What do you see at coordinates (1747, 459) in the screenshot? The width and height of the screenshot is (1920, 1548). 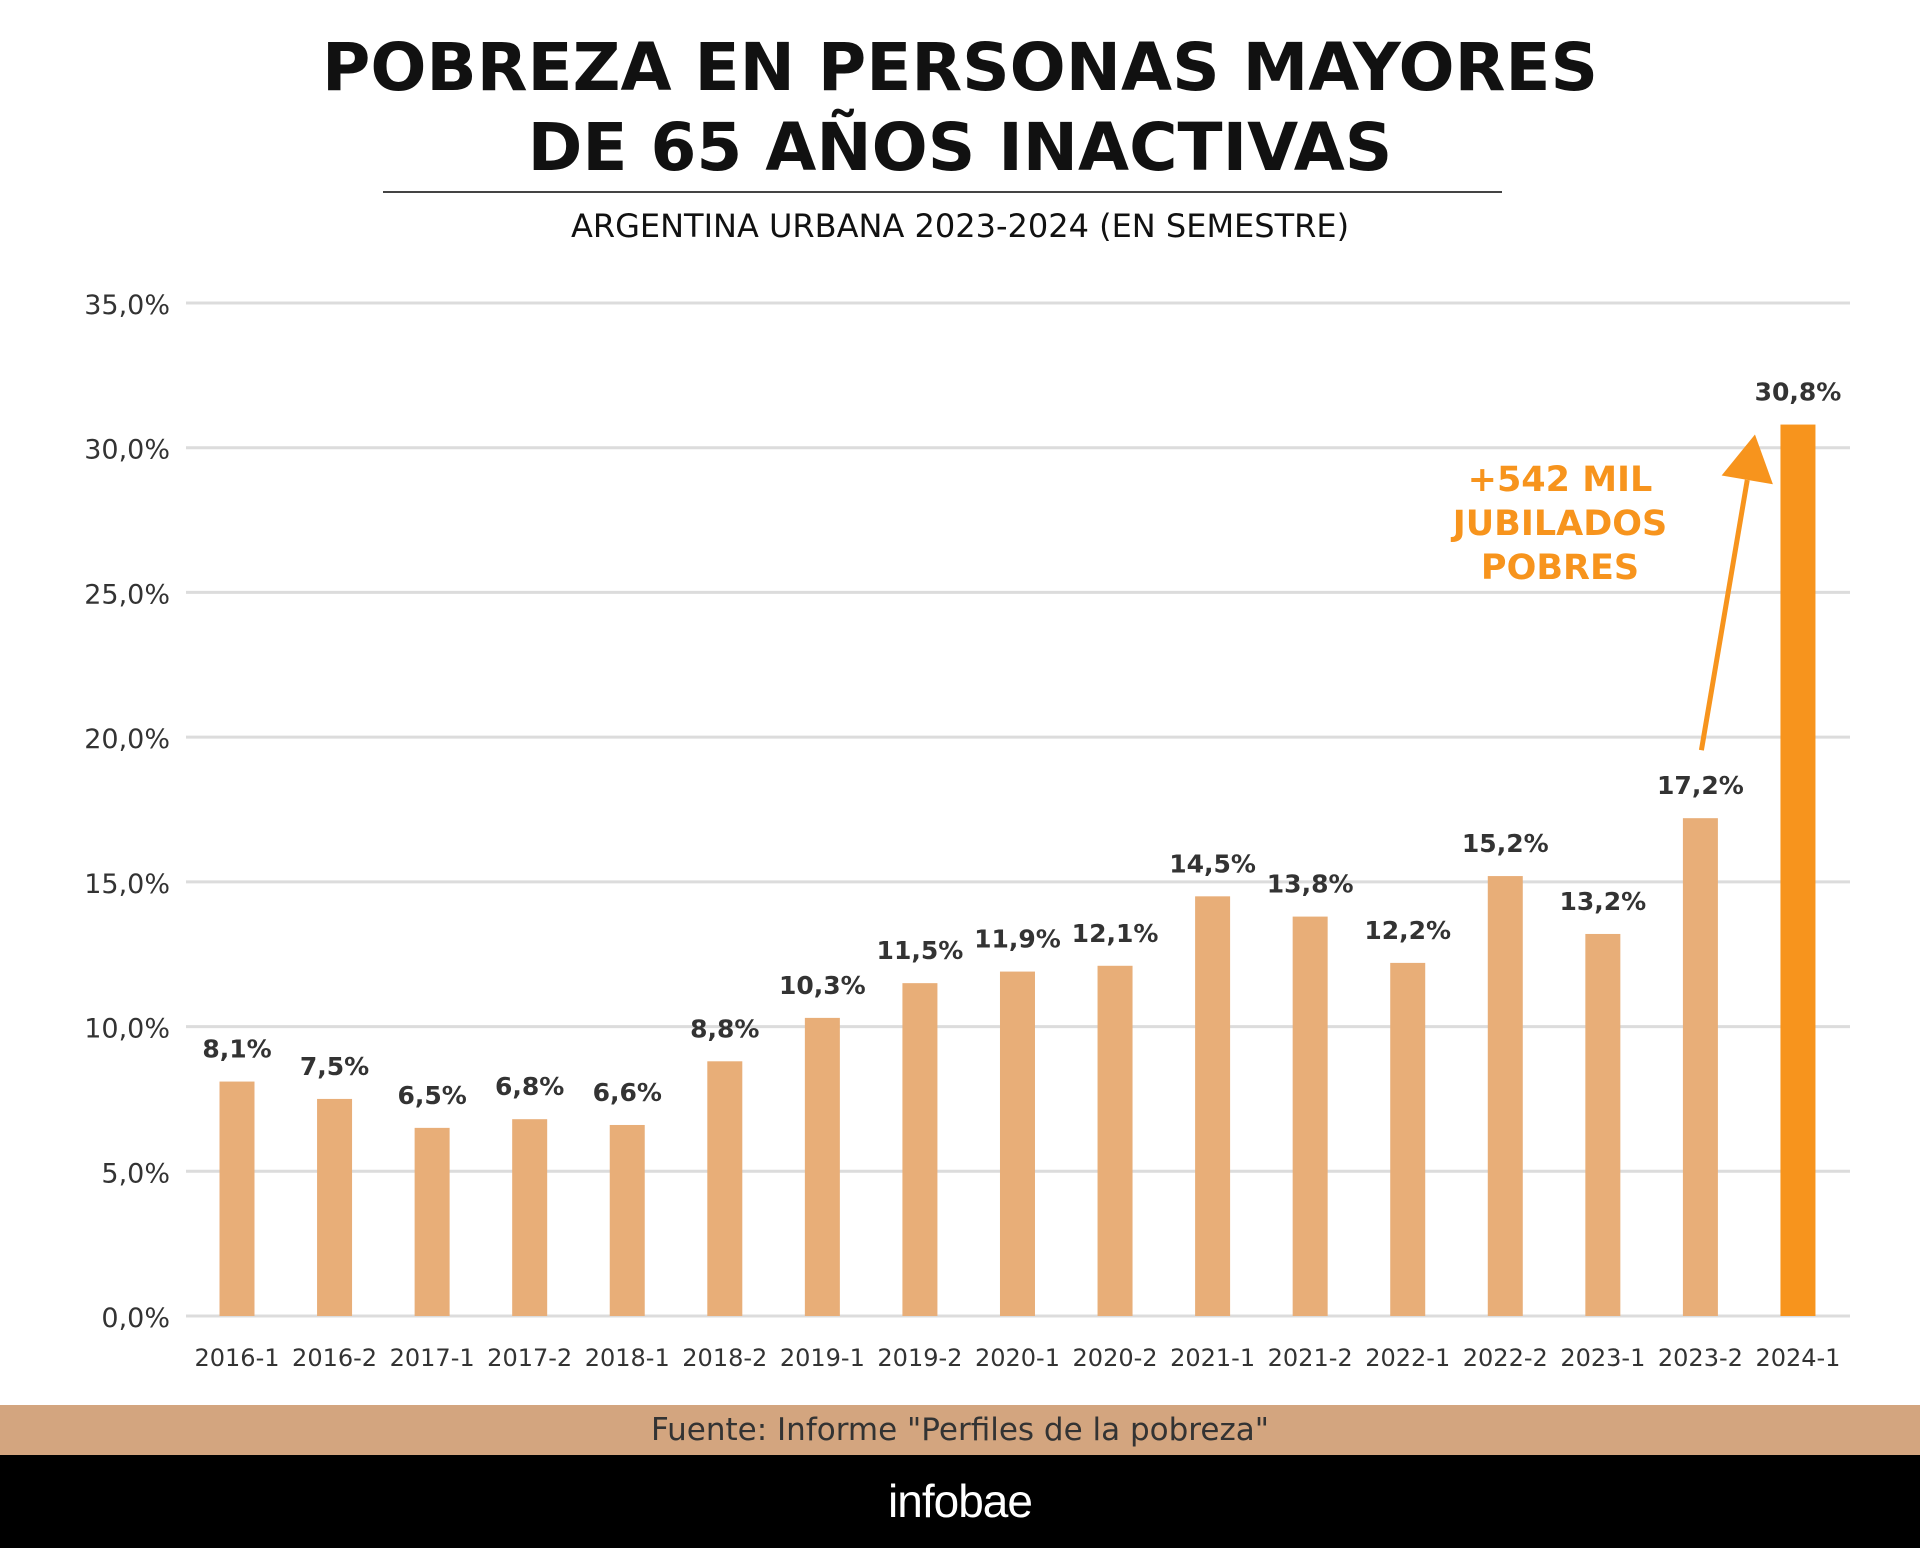 I see `arrow-head-icon` at bounding box center [1747, 459].